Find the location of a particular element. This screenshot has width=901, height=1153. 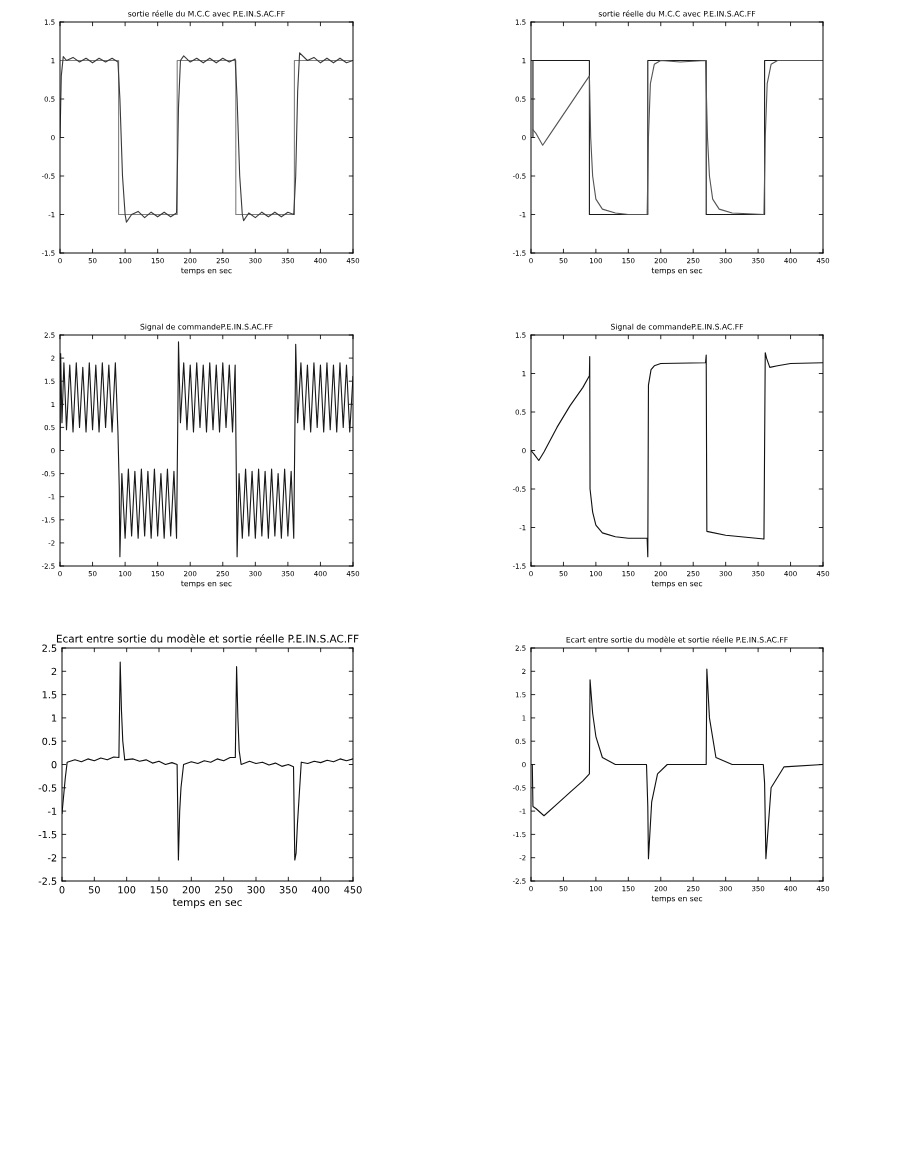

y-tick-label: 1 is located at coordinates (54, 718).